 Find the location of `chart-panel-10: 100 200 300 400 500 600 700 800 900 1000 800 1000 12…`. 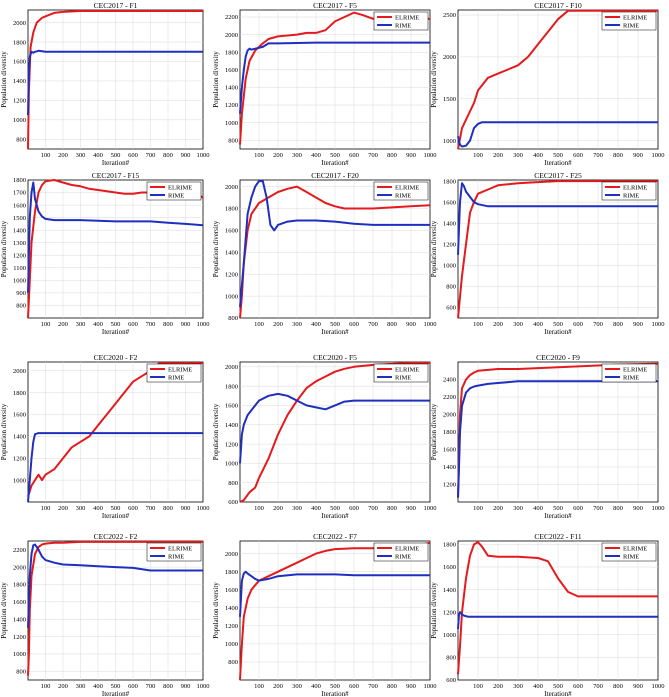

chart-panel-10: 100 200 300 400 500 600 700 800 900 1000 800 1000 12… is located at coordinates (105, 614).